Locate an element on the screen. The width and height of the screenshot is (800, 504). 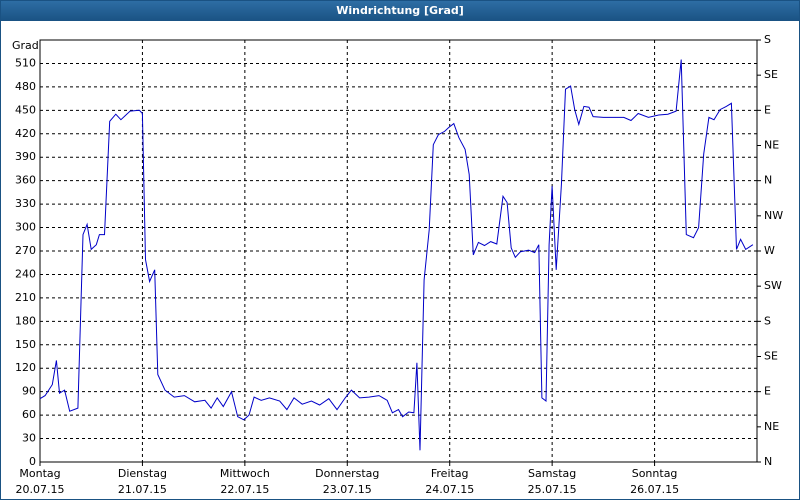
y-tick-label: 30 is located at coordinates (29, 438).